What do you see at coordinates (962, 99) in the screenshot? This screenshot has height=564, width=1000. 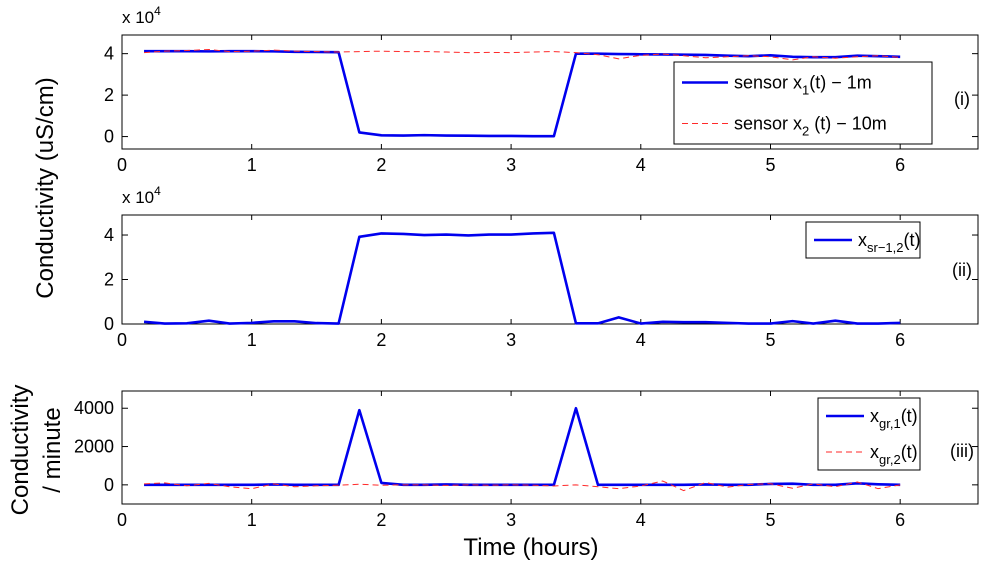 I see `panel-label: (i)` at bounding box center [962, 99].